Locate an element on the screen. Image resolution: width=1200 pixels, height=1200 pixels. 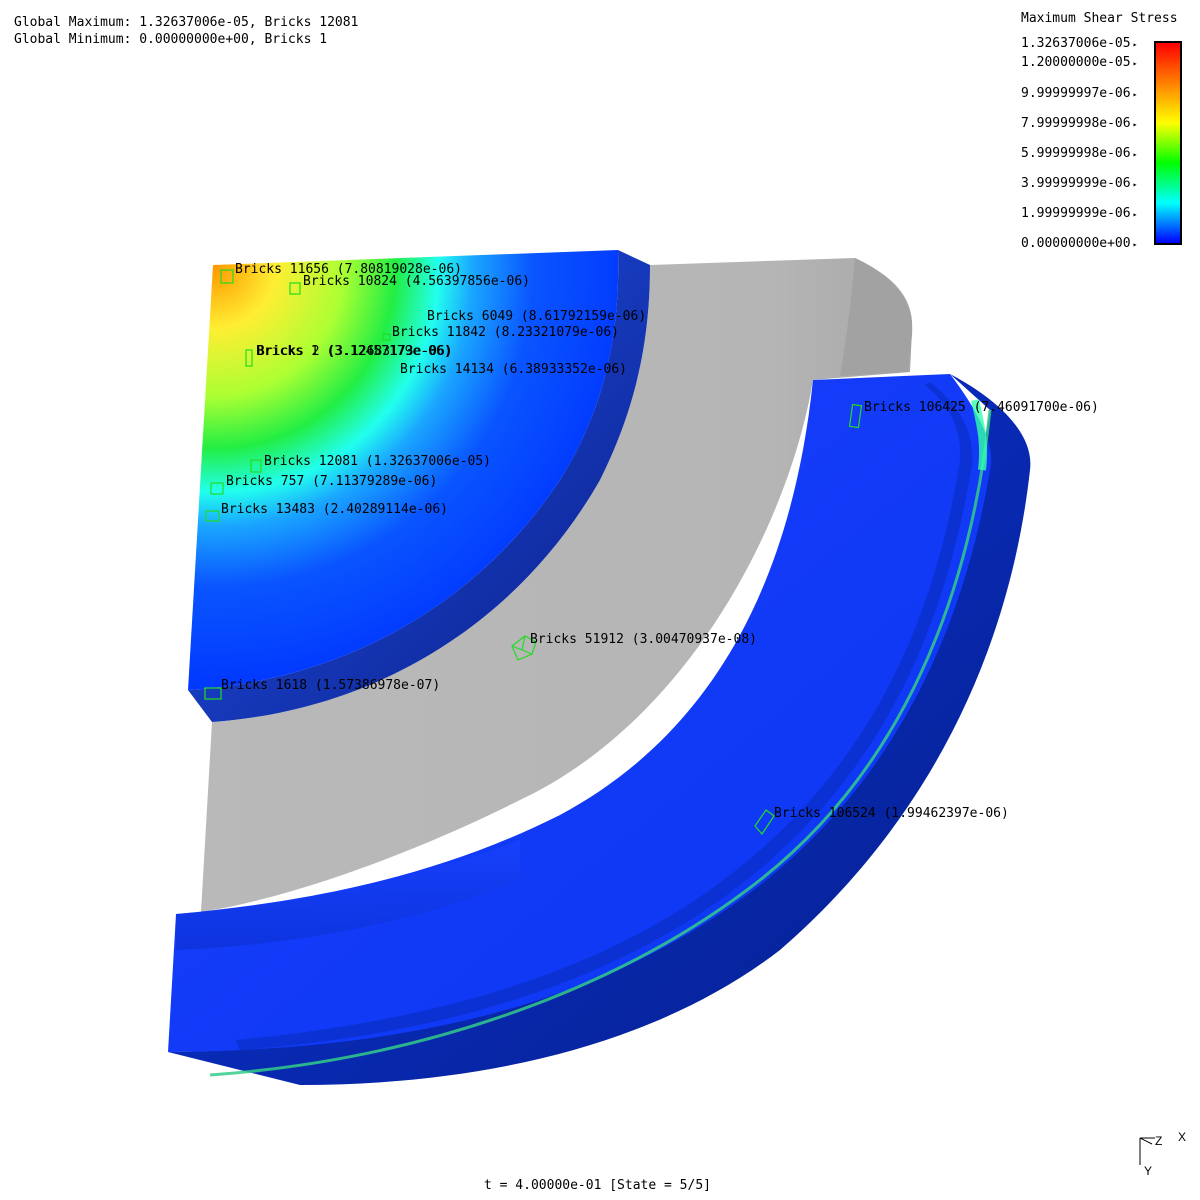
brick-label: Bricks 106524 (1.99462397e-06) is located at coordinates (891, 813).